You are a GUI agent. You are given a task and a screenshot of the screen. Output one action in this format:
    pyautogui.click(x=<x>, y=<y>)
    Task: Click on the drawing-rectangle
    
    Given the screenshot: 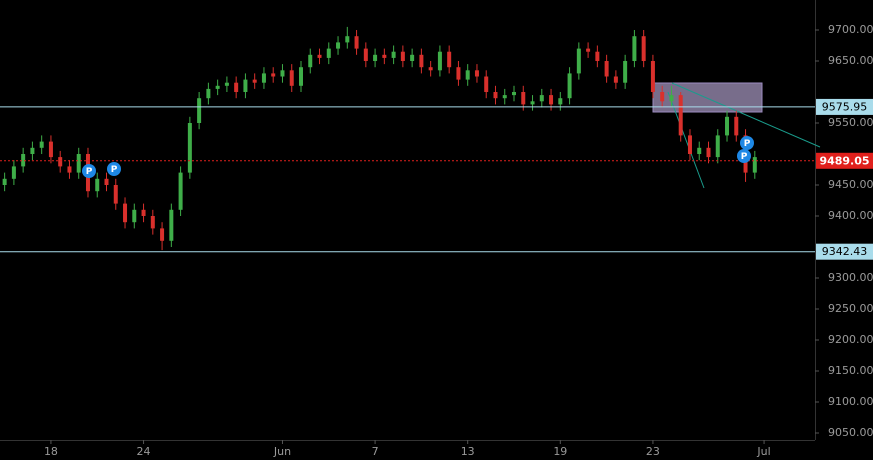 What is the action you would take?
    pyautogui.click(x=707, y=97)
    